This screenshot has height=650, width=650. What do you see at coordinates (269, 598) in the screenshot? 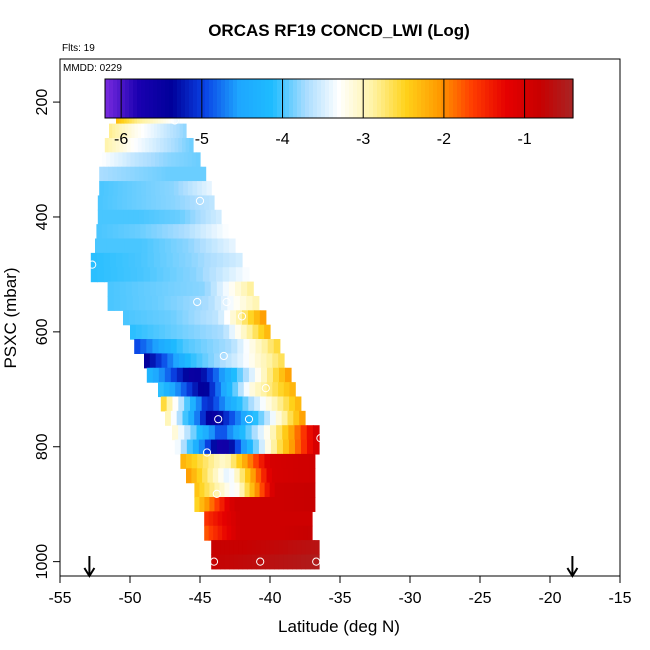
I see `x-tick-label: -40` at bounding box center [269, 598].